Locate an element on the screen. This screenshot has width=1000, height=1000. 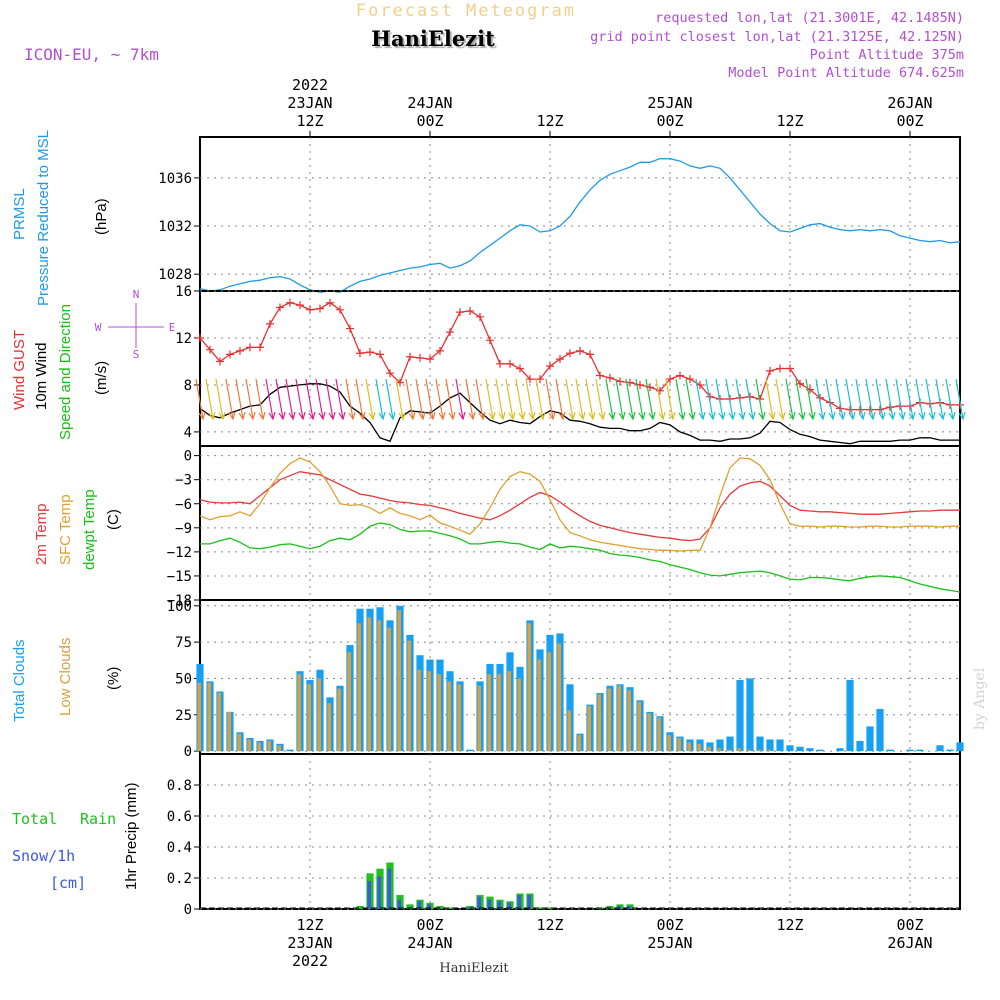
pressure-ytick-label: 1028 is located at coordinates (175, 275).